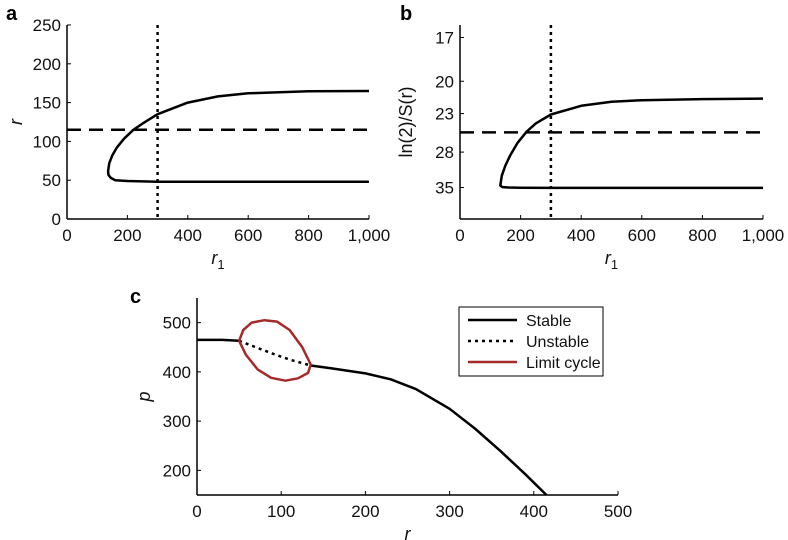  What do you see at coordinates (177, 421) in the screenshot?
I see `y-tick-label: 300` at bounding box center [177, 421].